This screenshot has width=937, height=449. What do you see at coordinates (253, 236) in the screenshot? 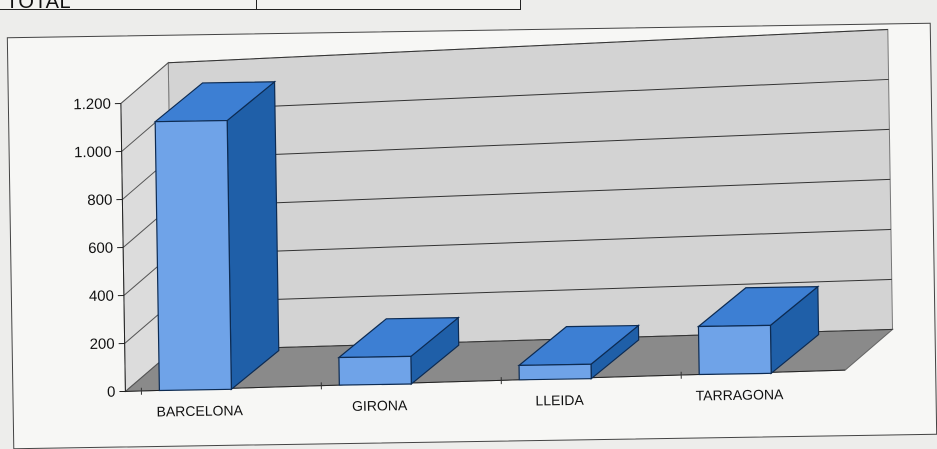
I see `bar-side-barcelona` at bounding box center [253, 236].